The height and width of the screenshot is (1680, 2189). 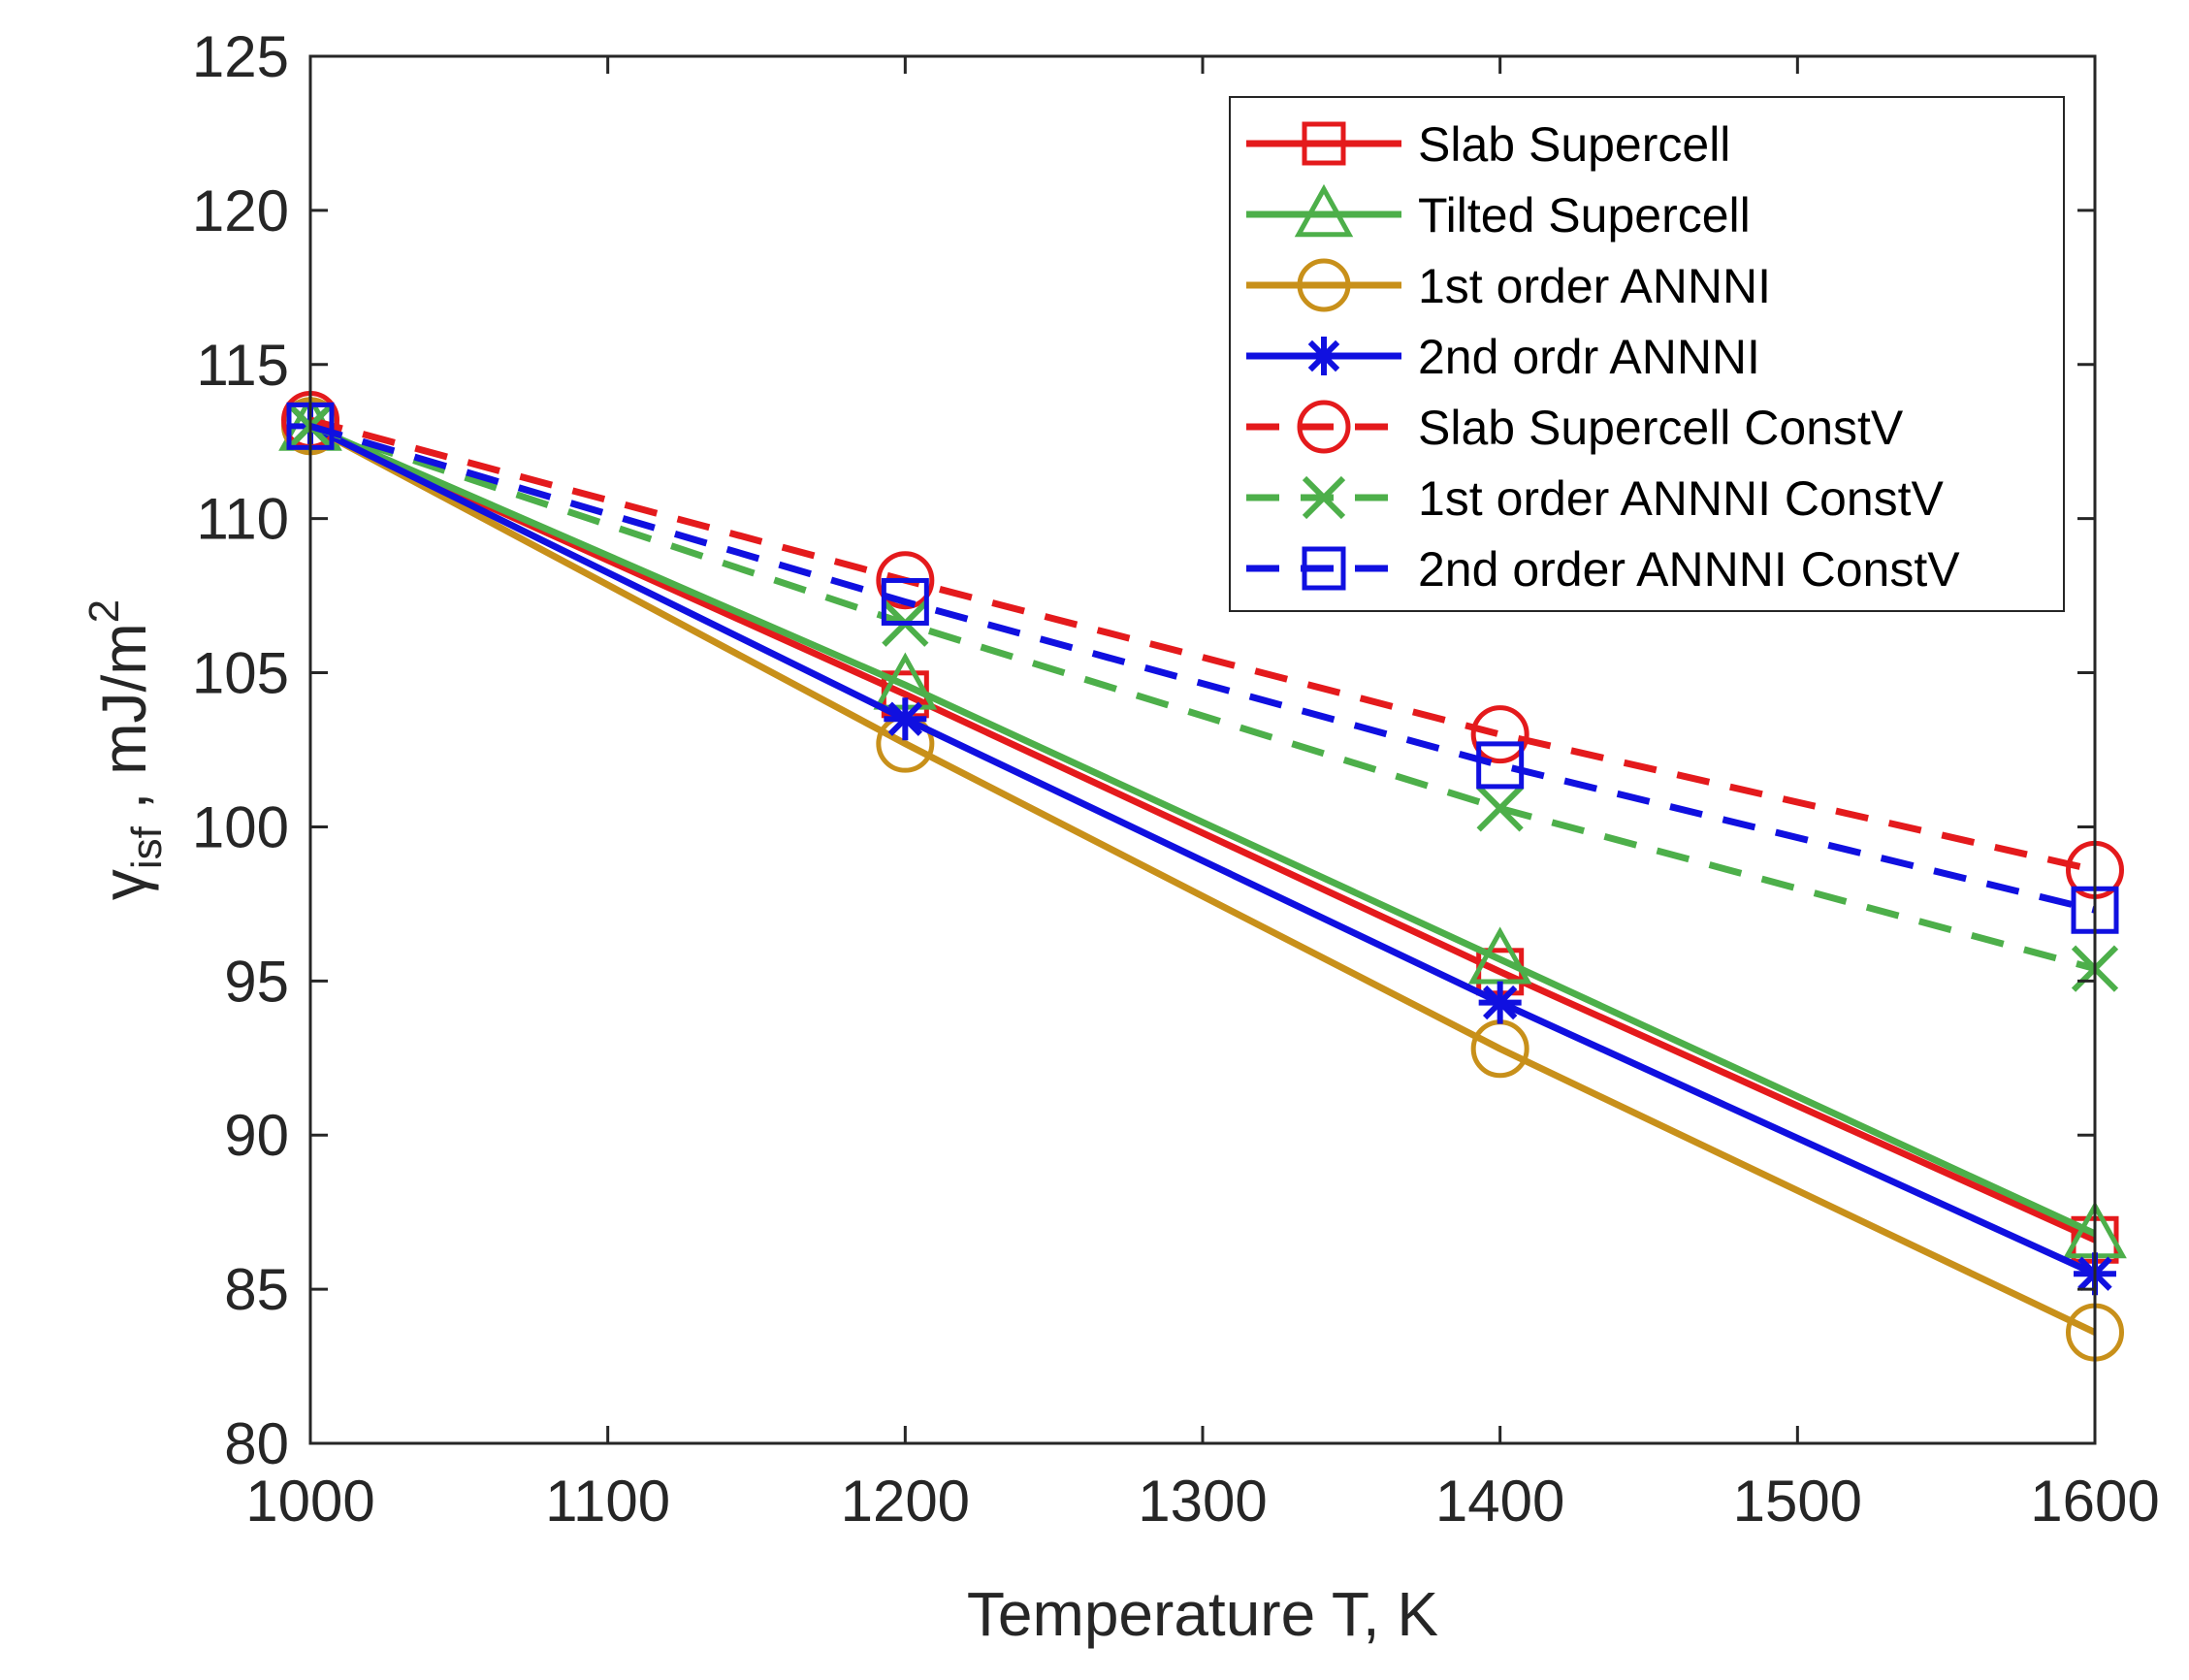 I want to click on legend-item: Slab Supercell ConstV, so click(x=1575, y=427).